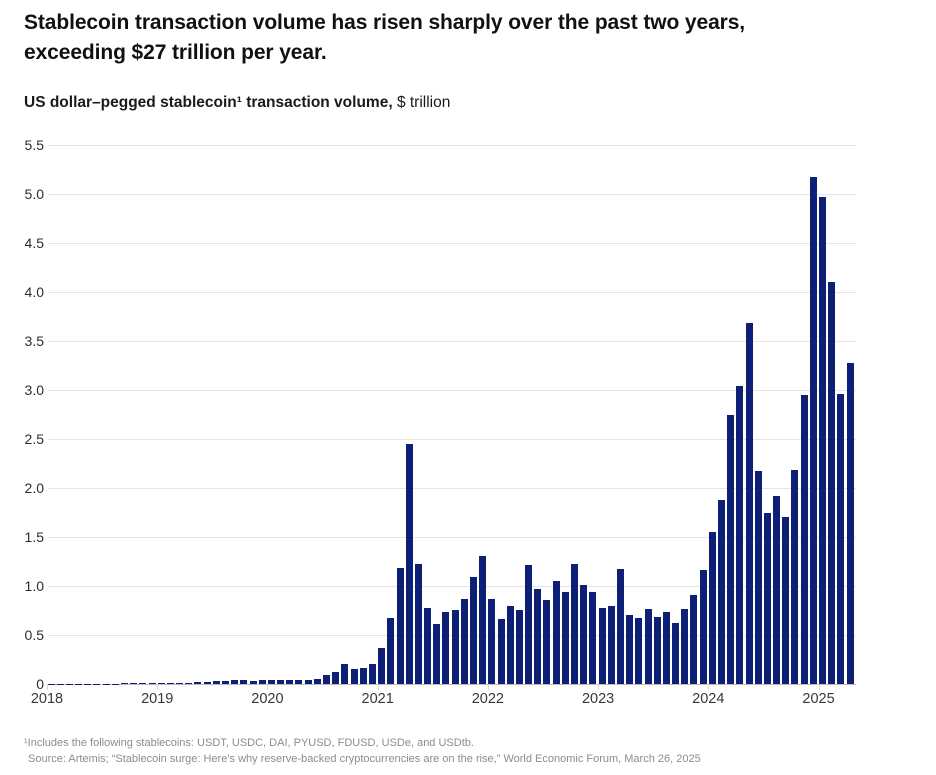 The image size is (936, 775). I want to click on chart-headline-line2: exceeding $27 trillion per year., so click(175, 52).